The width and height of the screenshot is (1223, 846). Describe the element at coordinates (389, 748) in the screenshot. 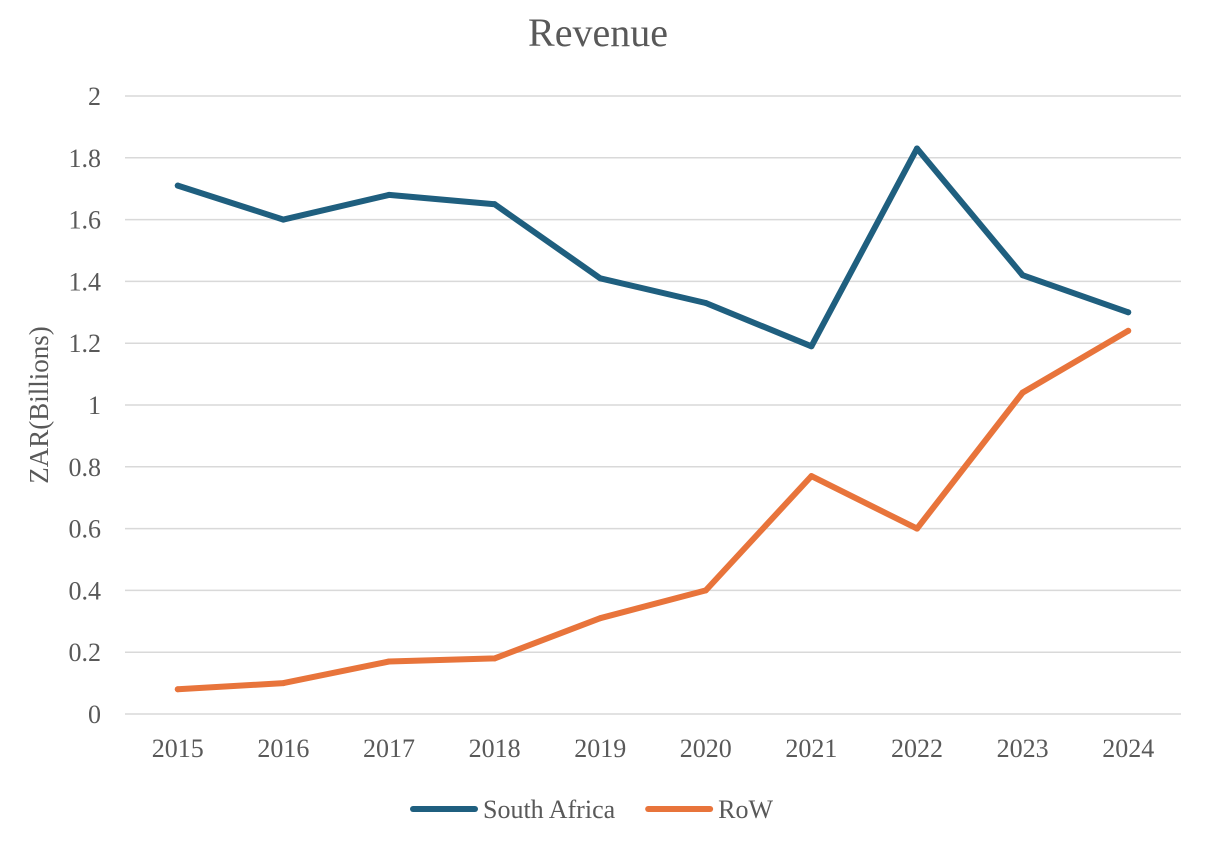

I see `x-tick-label: 2017` at that location.